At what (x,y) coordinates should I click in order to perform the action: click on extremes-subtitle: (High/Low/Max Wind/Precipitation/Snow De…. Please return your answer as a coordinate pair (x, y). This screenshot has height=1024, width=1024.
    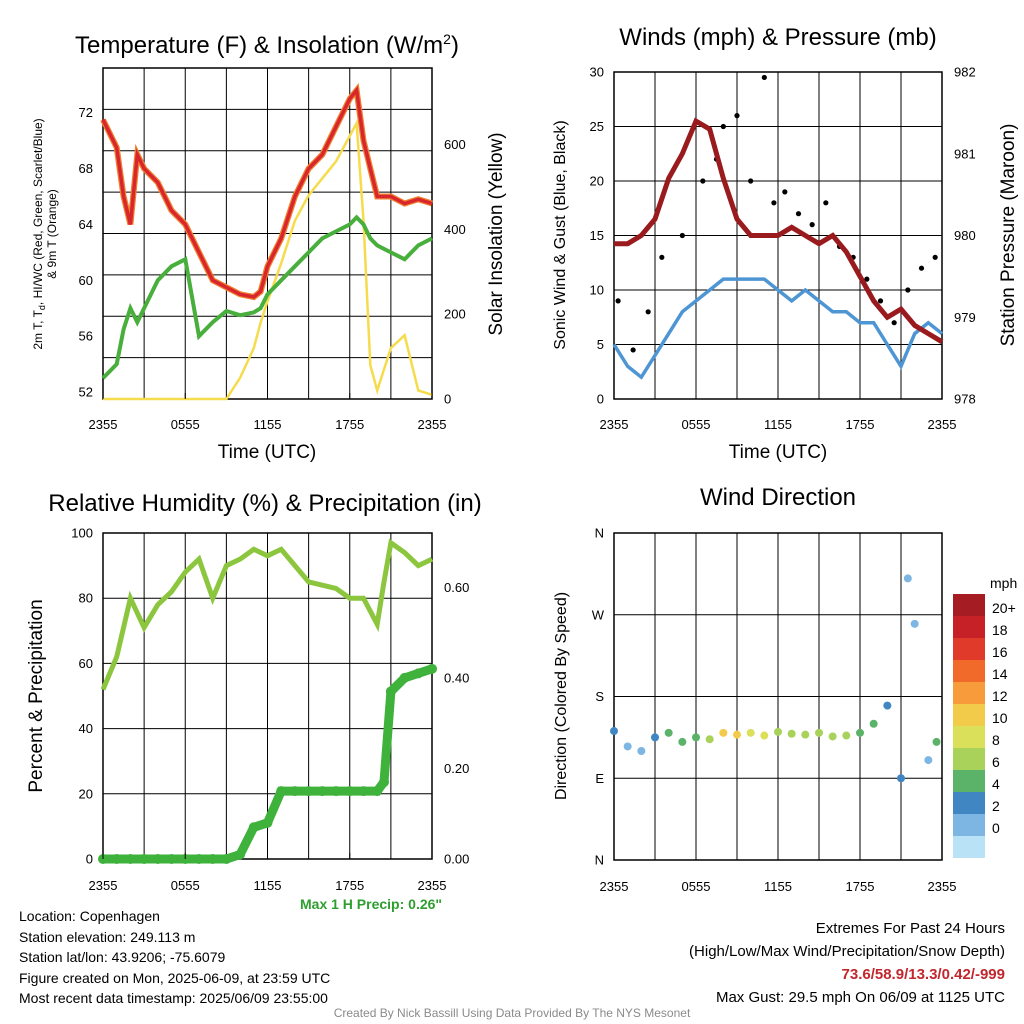
    Looking at the image, I should click on (847, 951).